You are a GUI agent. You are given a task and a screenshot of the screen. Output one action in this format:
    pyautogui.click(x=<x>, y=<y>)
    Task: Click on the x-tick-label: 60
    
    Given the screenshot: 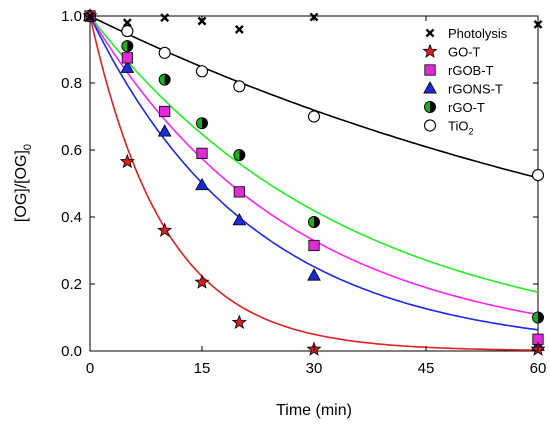 What is the action you would take?
    pyautogui.click(x=538, y=368)
    